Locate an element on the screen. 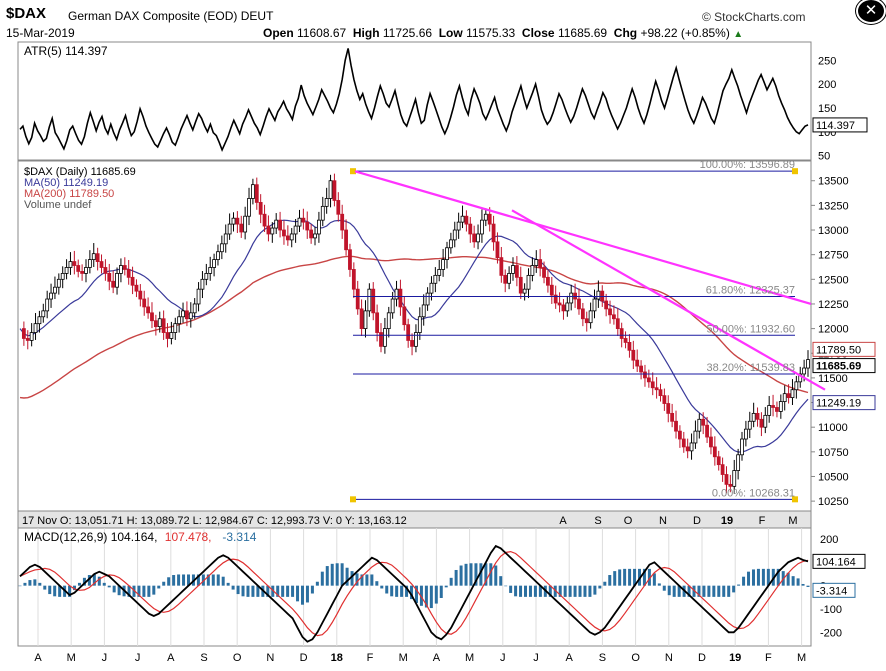  month-axis-label: A is located at coordinates (570, 658).